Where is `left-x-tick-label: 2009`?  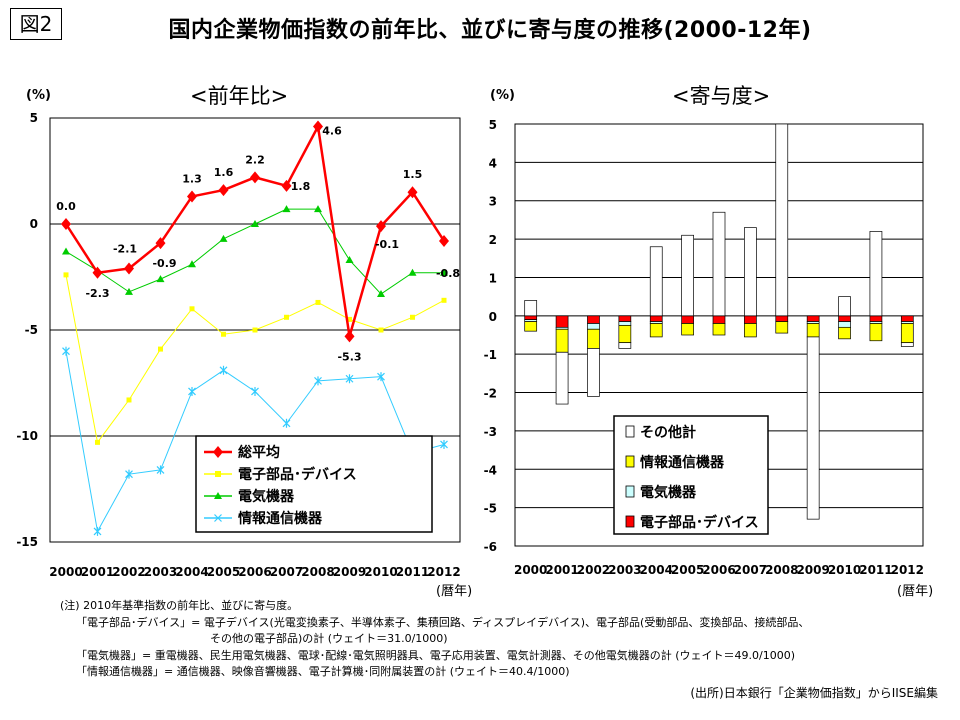
left-x-tick-label: 2009 is located at coordinates (349, 572).